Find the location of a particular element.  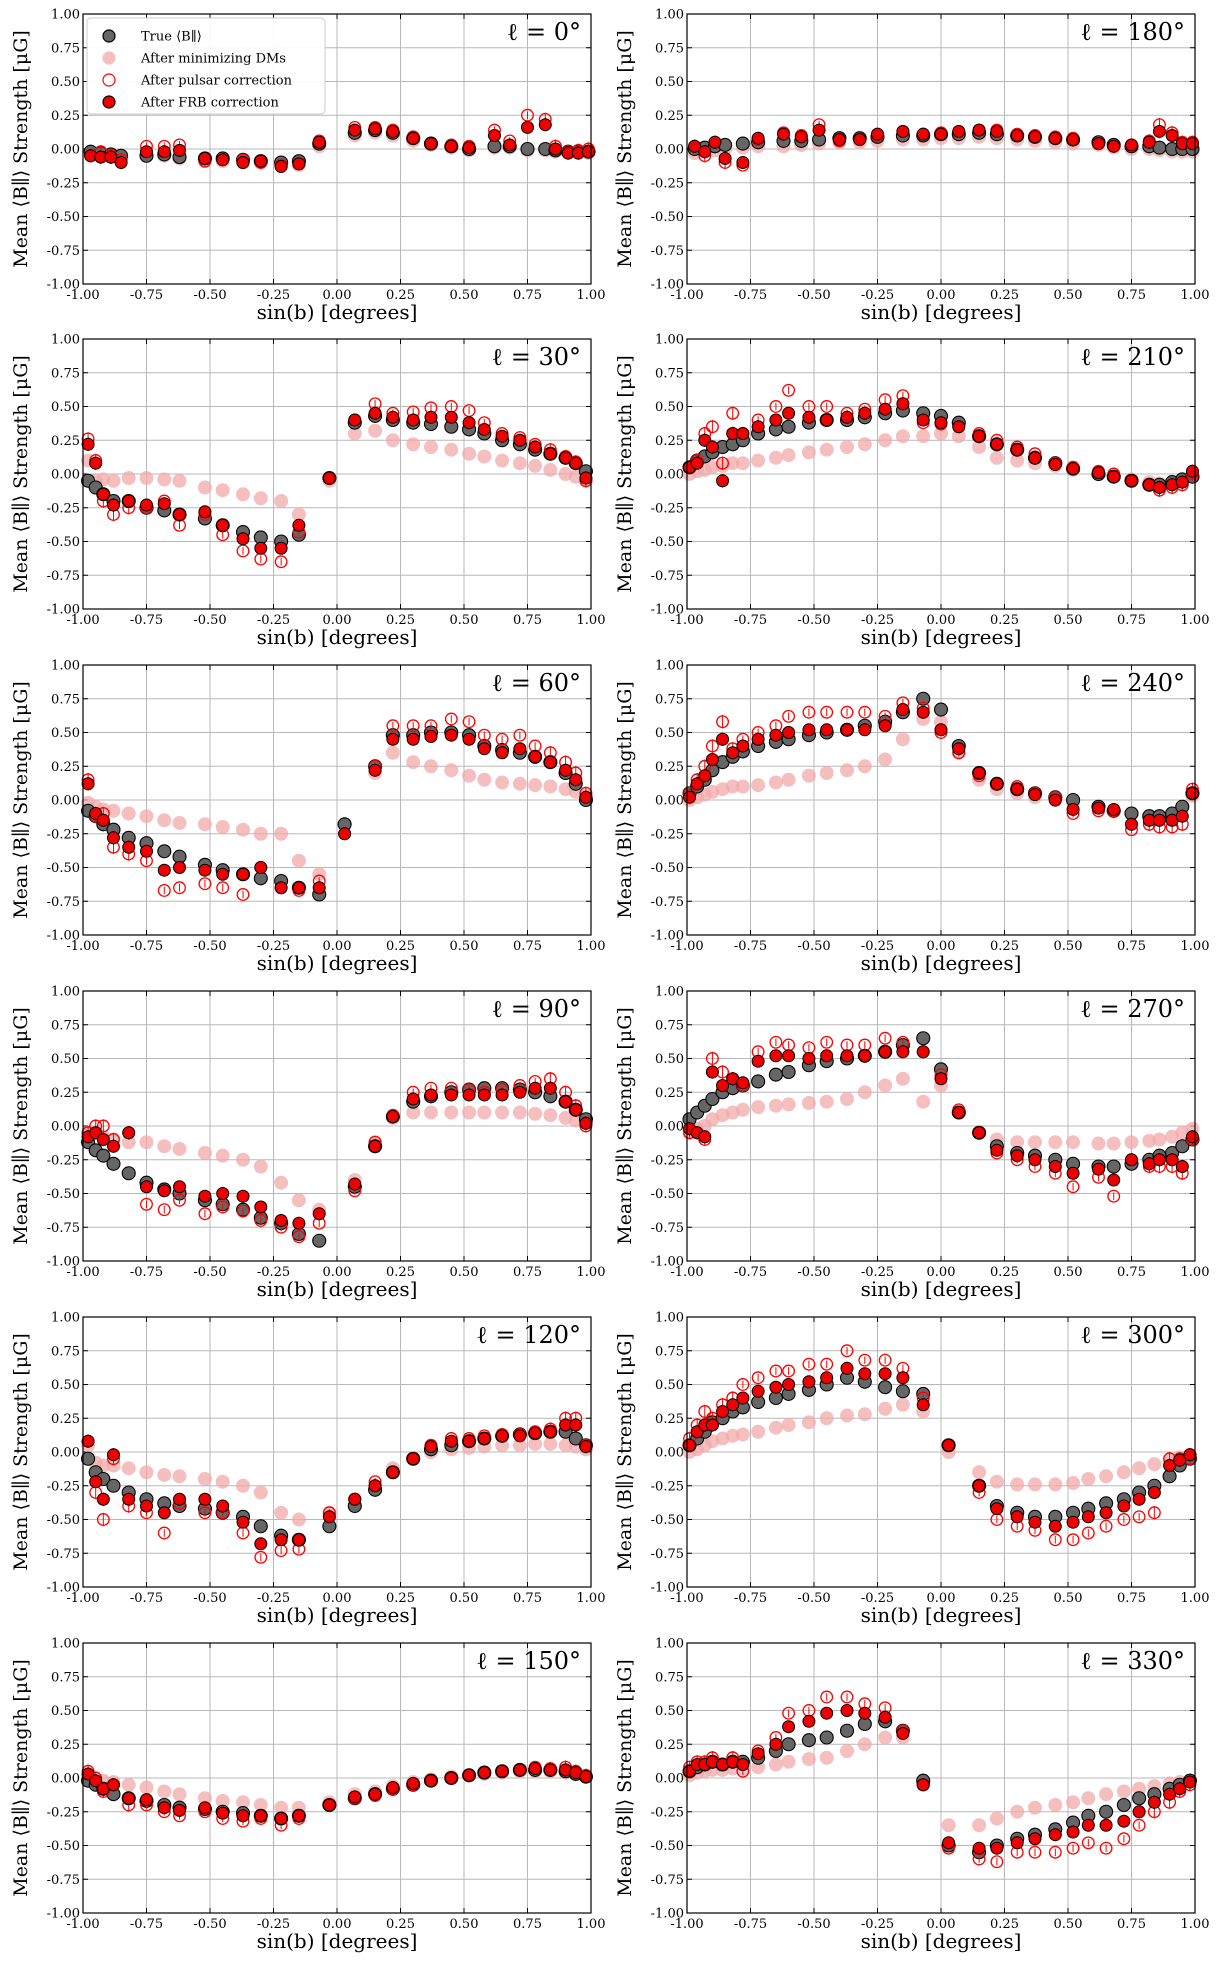

x-tick-label: 0.25 is located at coordinates (1004, 946).